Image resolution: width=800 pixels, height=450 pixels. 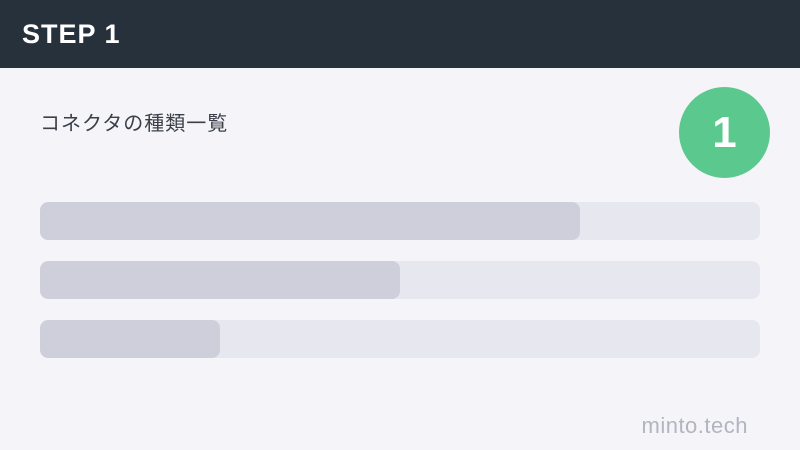 I want to click on page-title: コネクタの種類一覧, so click(x=134, y=124).